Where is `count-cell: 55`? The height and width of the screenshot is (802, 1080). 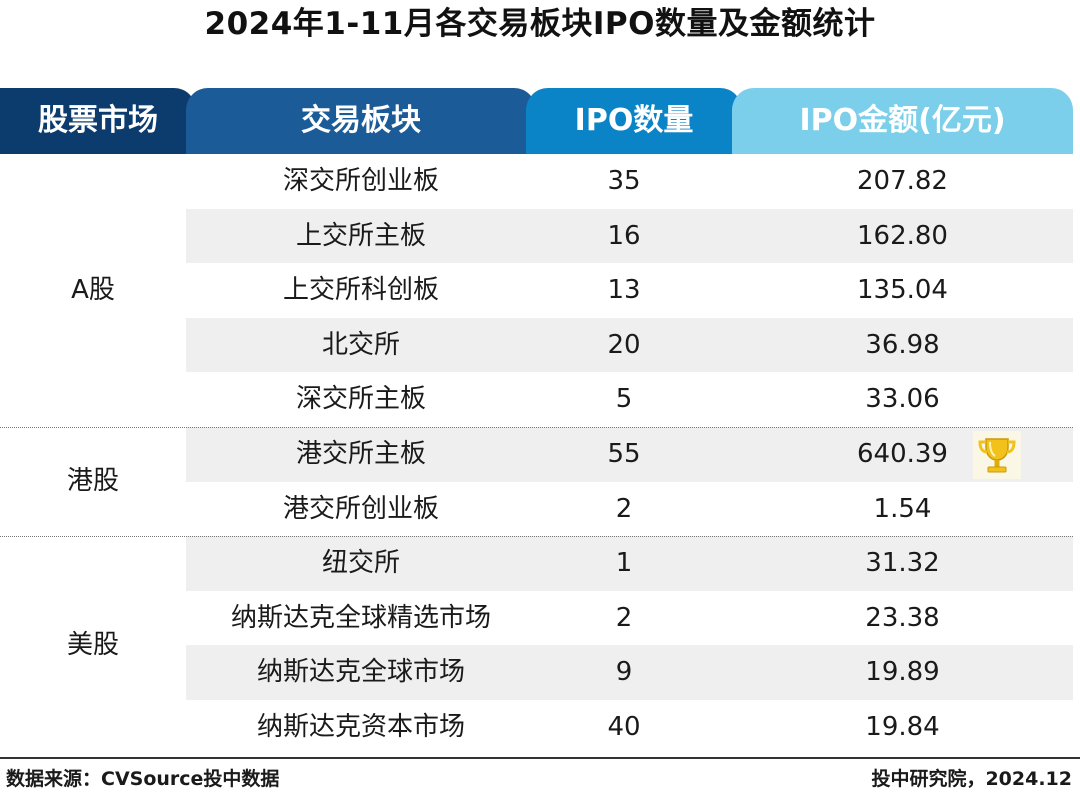 count-cell: 55 is located at coordinates (624, 454).